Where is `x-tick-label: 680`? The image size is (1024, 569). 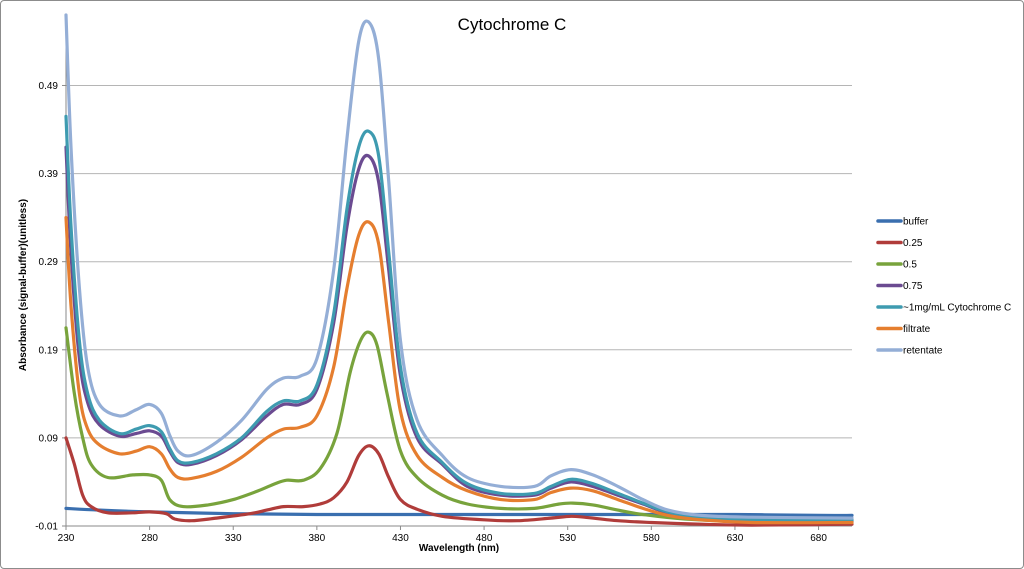
x-tick-label: 680 is located at coordinates (818, 538).